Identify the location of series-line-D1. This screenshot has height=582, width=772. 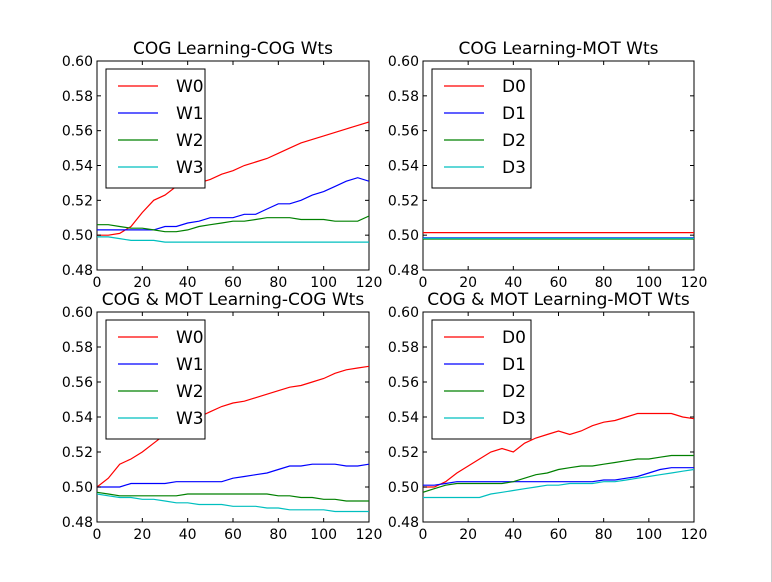
(558, 476).